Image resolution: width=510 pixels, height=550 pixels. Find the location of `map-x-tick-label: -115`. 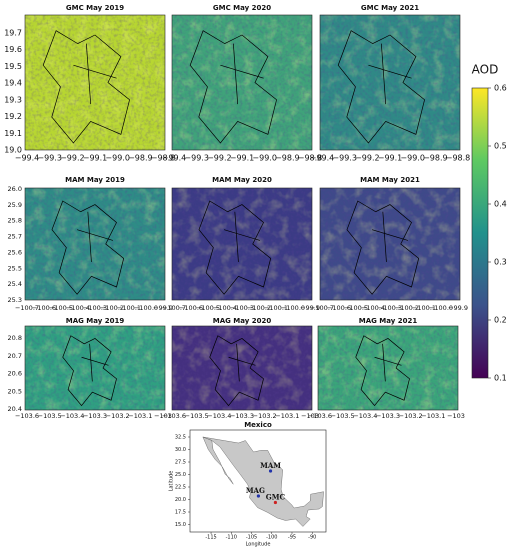

map-x-tick-label: -115 is located at coordinates (210, 538).